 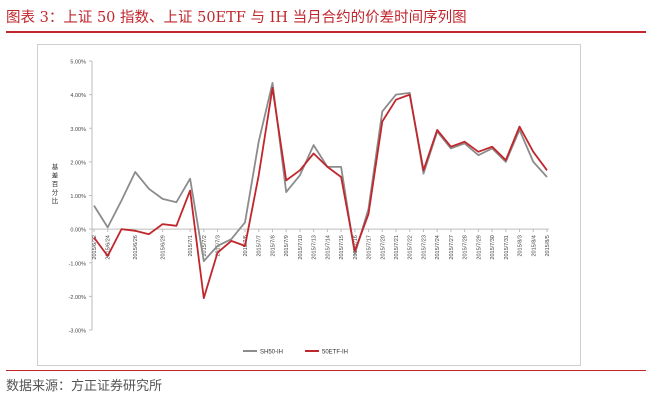 What do you see at coordinates (370, 247) in the screenshot?
I see `x-tick-label: 2015/7/17` at bounding box center [370, 247].